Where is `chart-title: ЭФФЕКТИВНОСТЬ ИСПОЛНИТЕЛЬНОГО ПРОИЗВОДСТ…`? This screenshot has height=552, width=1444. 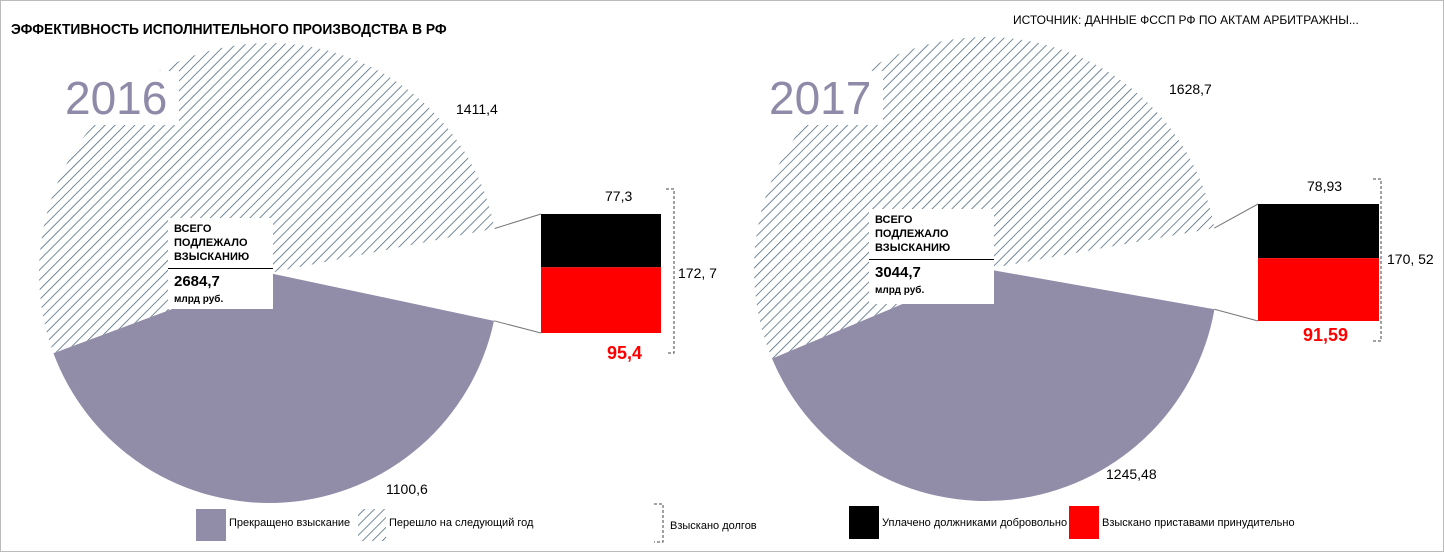
chart-title: ЭФФЕКТИВНОСТЬ ИСПОЛНИТЕЛЬНОГО ПРОИЗВОДСТ… is located at coordinates (229, 29).